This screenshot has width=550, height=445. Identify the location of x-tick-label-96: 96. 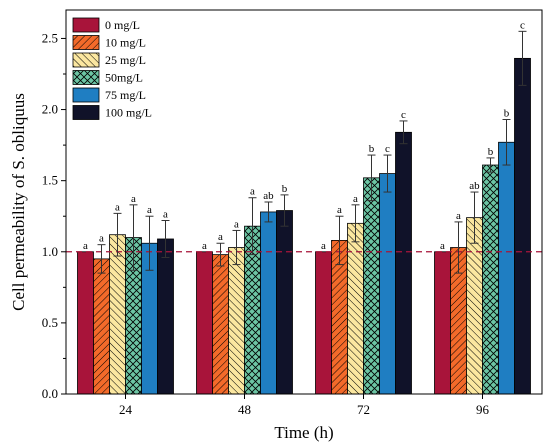
(483, 409).